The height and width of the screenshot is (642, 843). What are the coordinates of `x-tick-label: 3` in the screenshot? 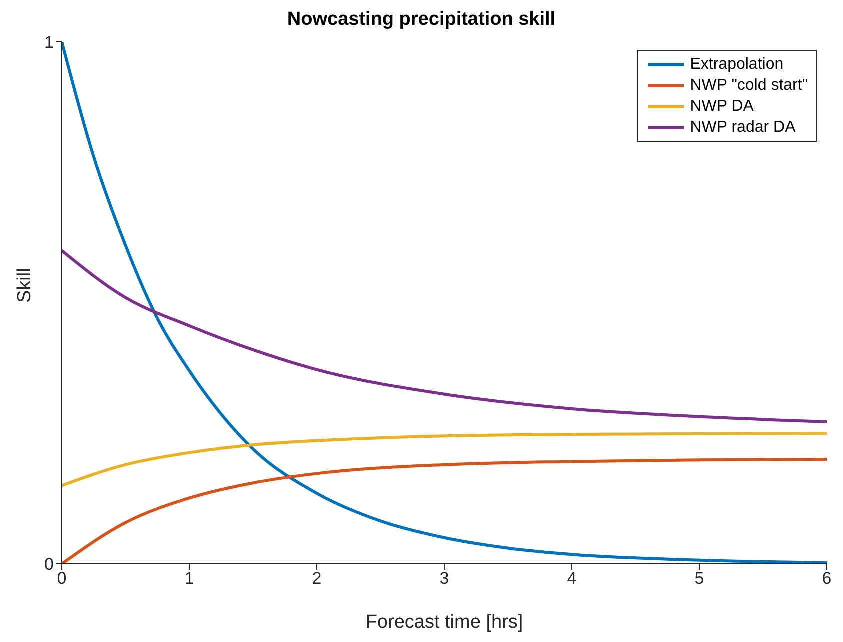 It's located at (445, 578).